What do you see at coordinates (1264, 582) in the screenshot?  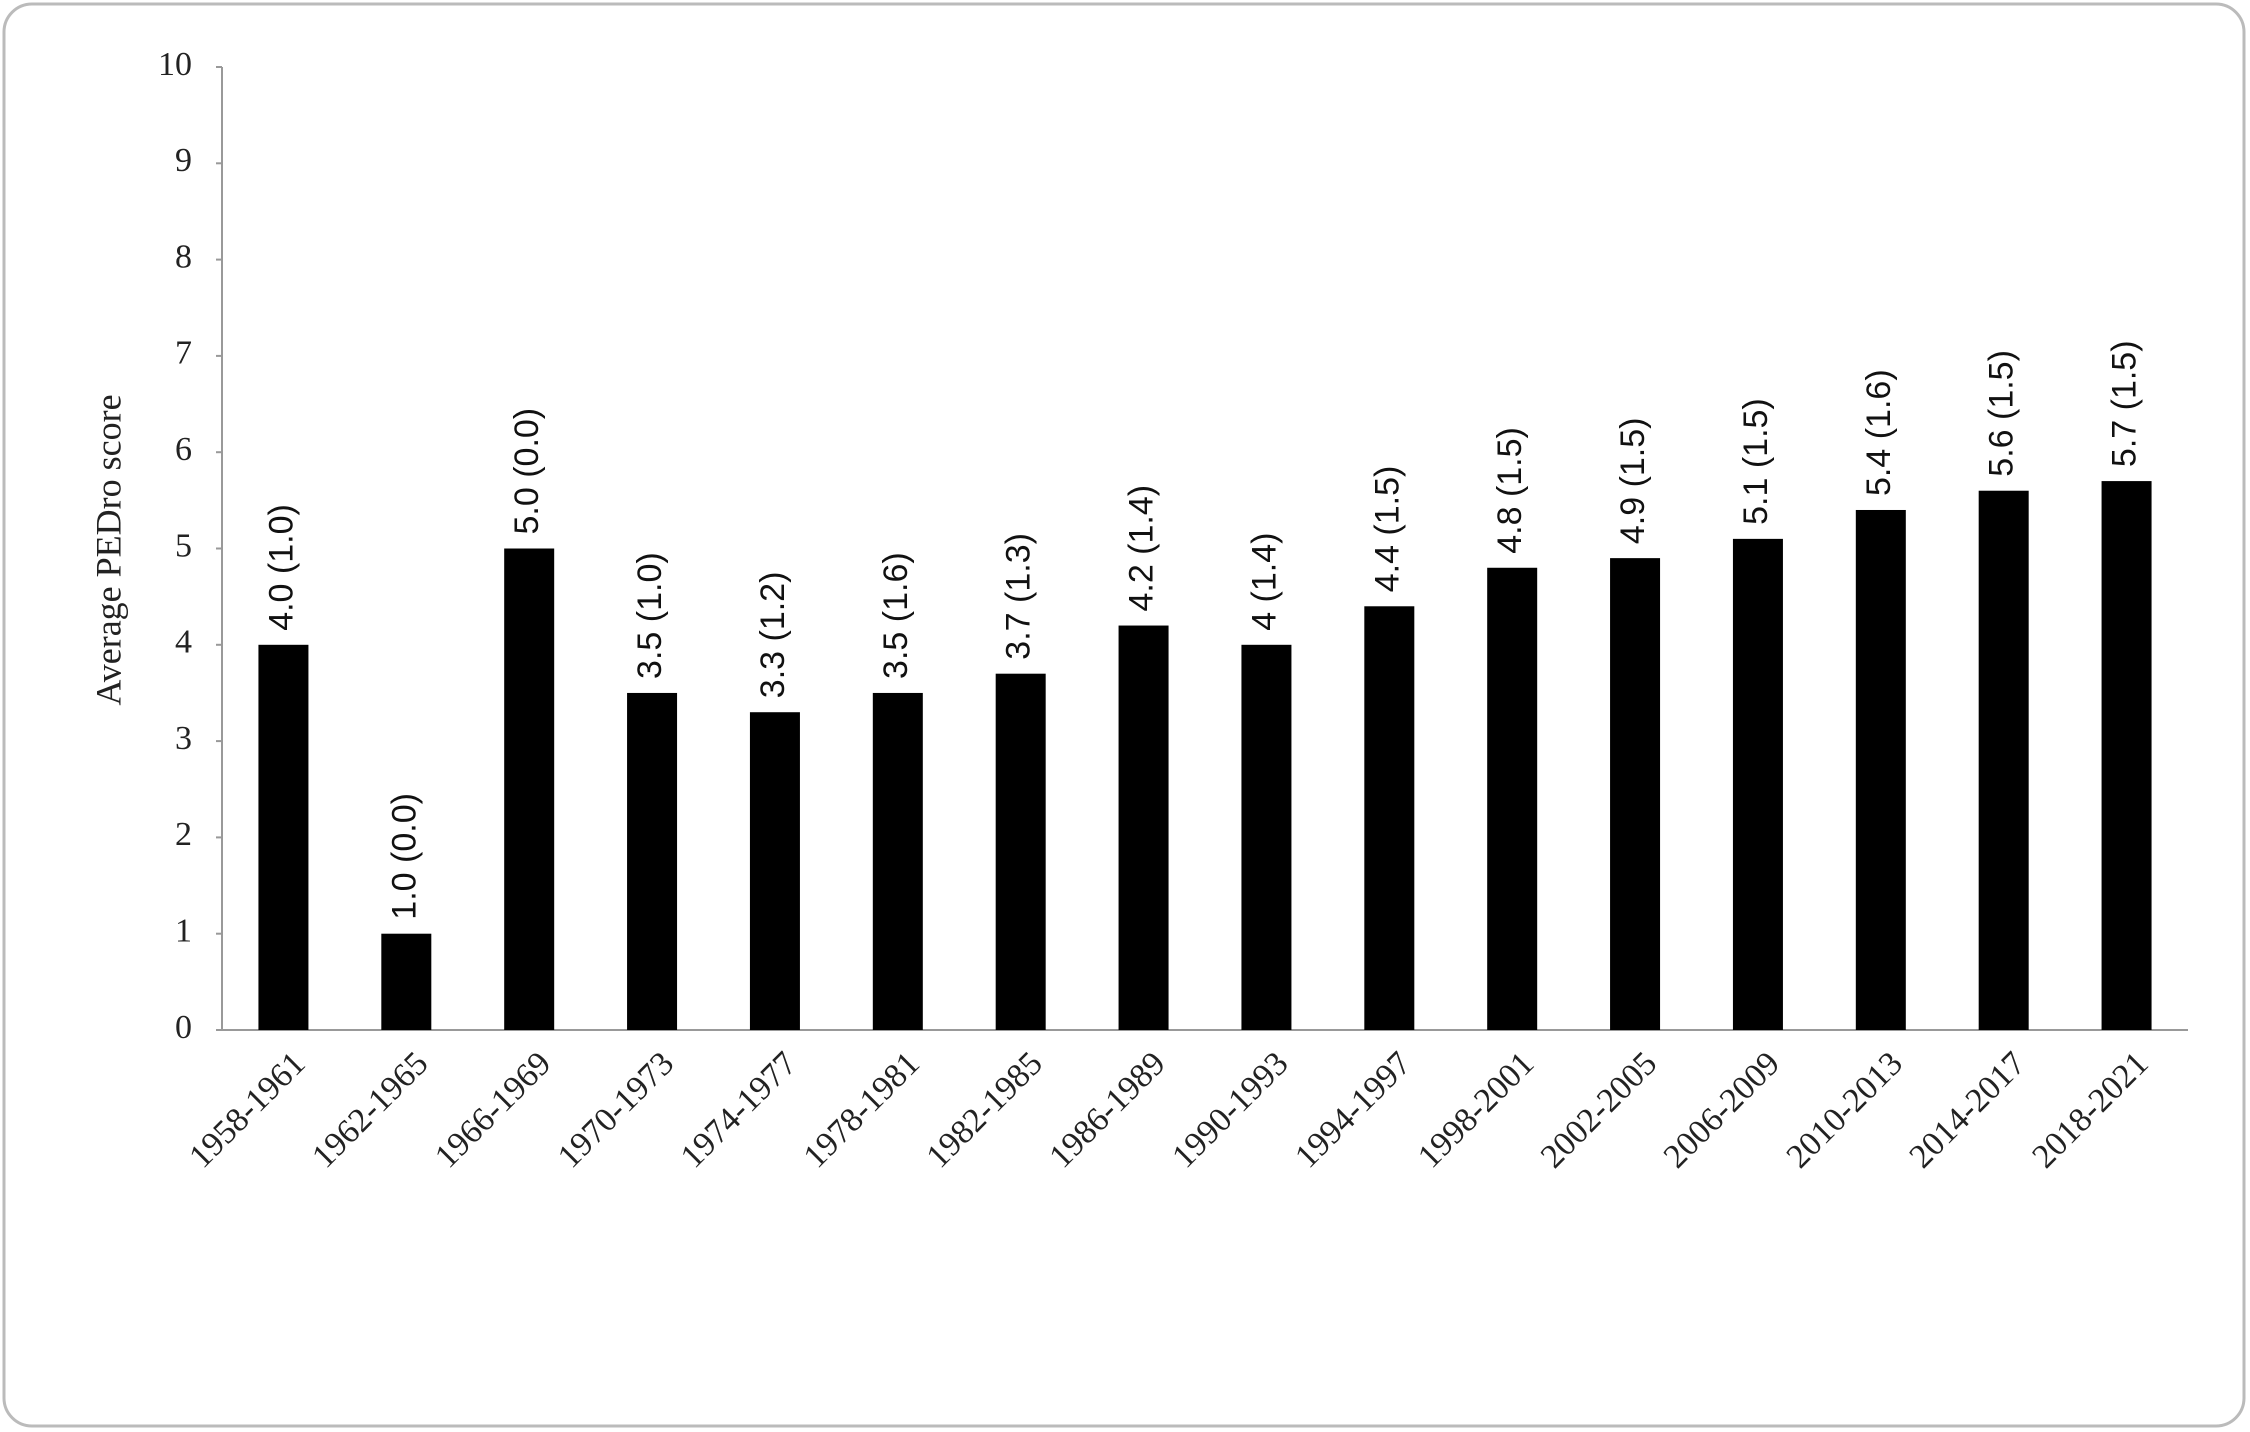 I see `value-label: 4 (1.4)` at bounding box center [1264, 582].